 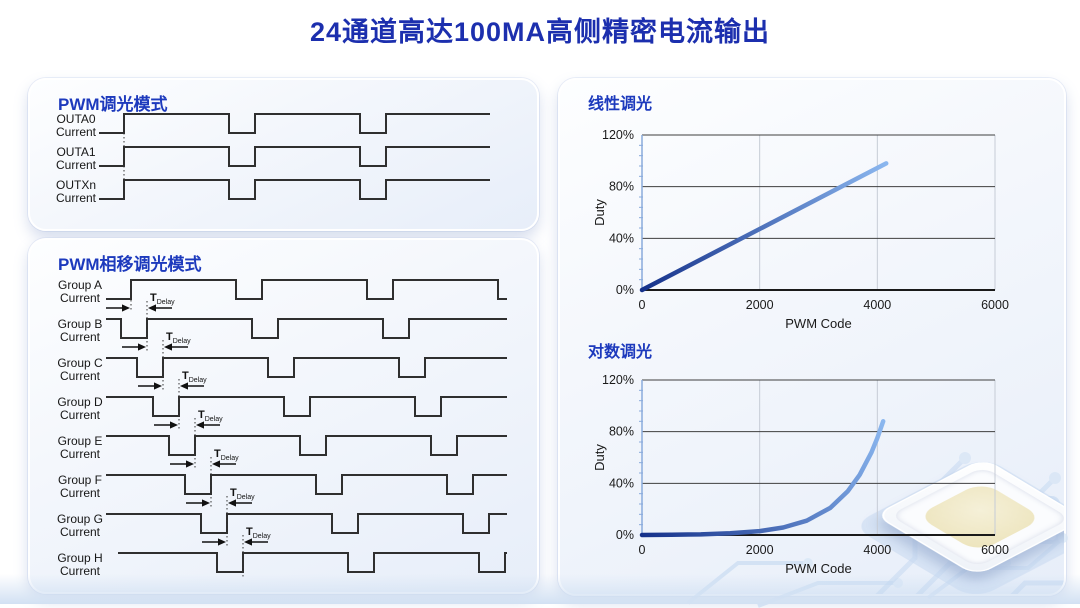 What do you see at coordinates (130, 264) in the screenshot?
I see `phase-panel-title: PWM相移调光模式` at bounding box center [130, 264].